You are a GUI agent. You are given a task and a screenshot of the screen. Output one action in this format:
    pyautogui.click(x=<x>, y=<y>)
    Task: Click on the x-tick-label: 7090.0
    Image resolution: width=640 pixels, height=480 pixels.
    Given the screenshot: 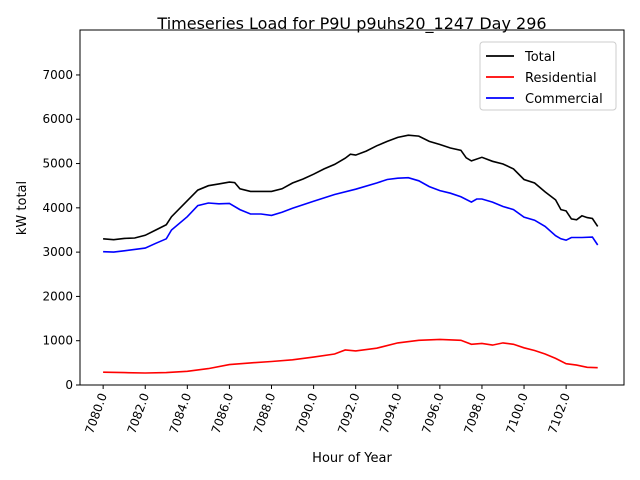 What is the action you would take?
    pyautogui.click(x=307, y=413)
    